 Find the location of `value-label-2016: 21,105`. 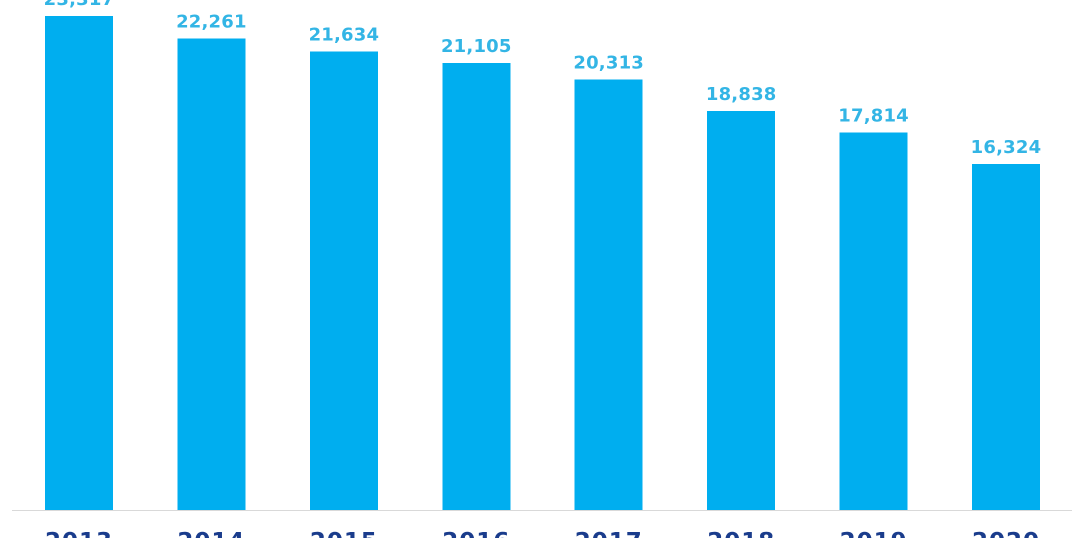

value-label-2016: 21,105 is located at coordinates (476, 46).